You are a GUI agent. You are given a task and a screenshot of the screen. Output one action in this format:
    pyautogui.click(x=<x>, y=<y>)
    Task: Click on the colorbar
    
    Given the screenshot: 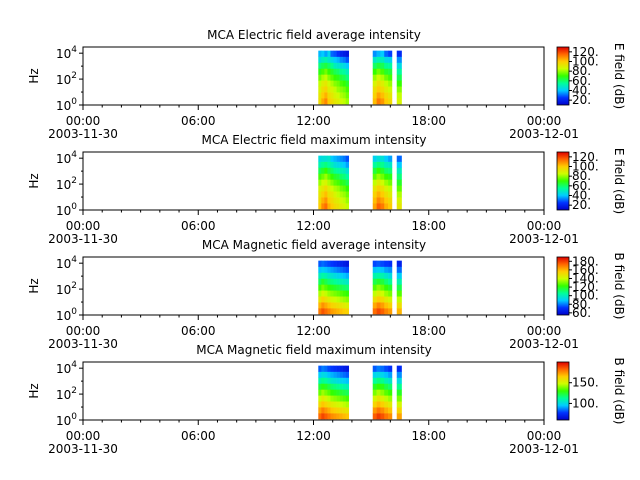 What is the action you would take?
    pyautogui.click(x=563, y=391)
    